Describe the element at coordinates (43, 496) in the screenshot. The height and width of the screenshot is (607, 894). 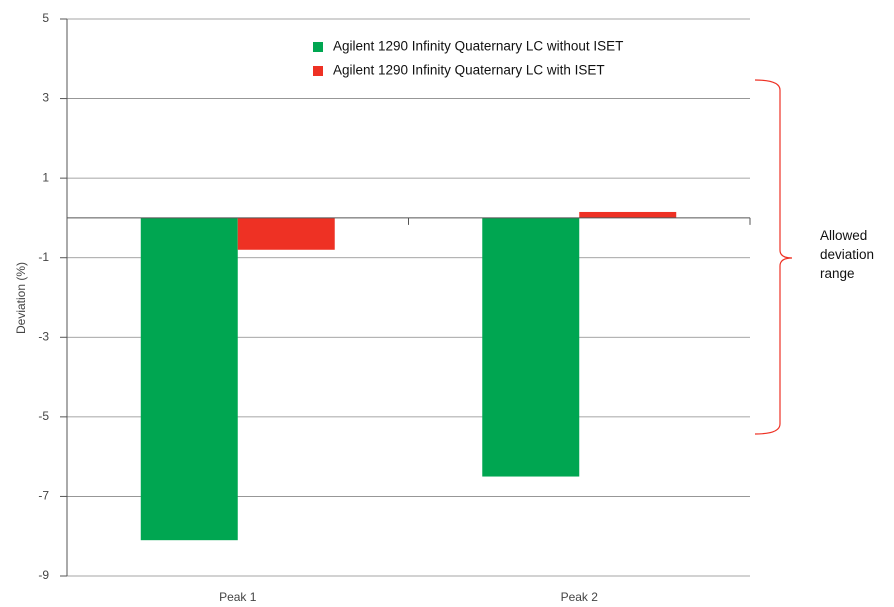
I see `y-tick-label: -7` at that location.